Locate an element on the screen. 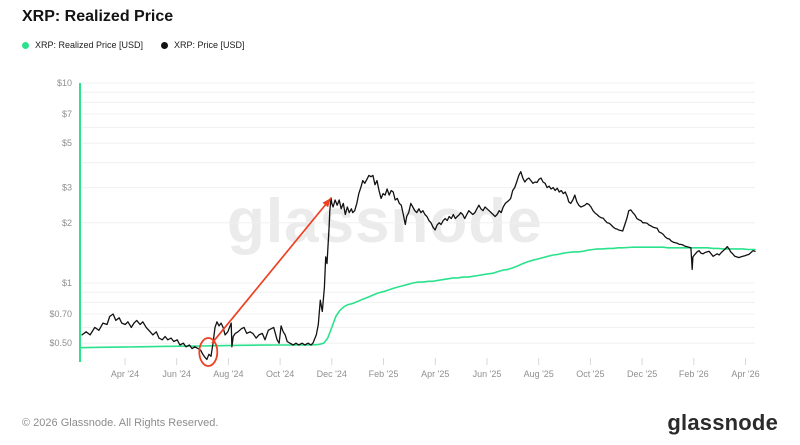  glassnode-watermark: glassnode is located at coordinates (385, 221).